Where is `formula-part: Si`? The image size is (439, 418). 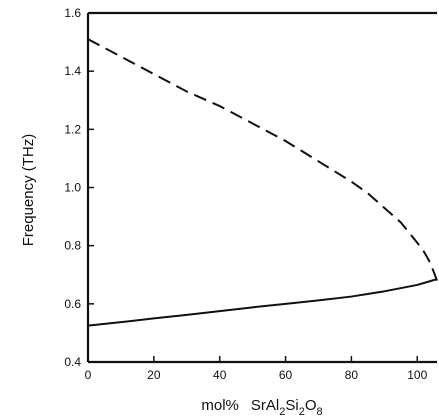
formula-part: Si is located at coordinates (291, 405).